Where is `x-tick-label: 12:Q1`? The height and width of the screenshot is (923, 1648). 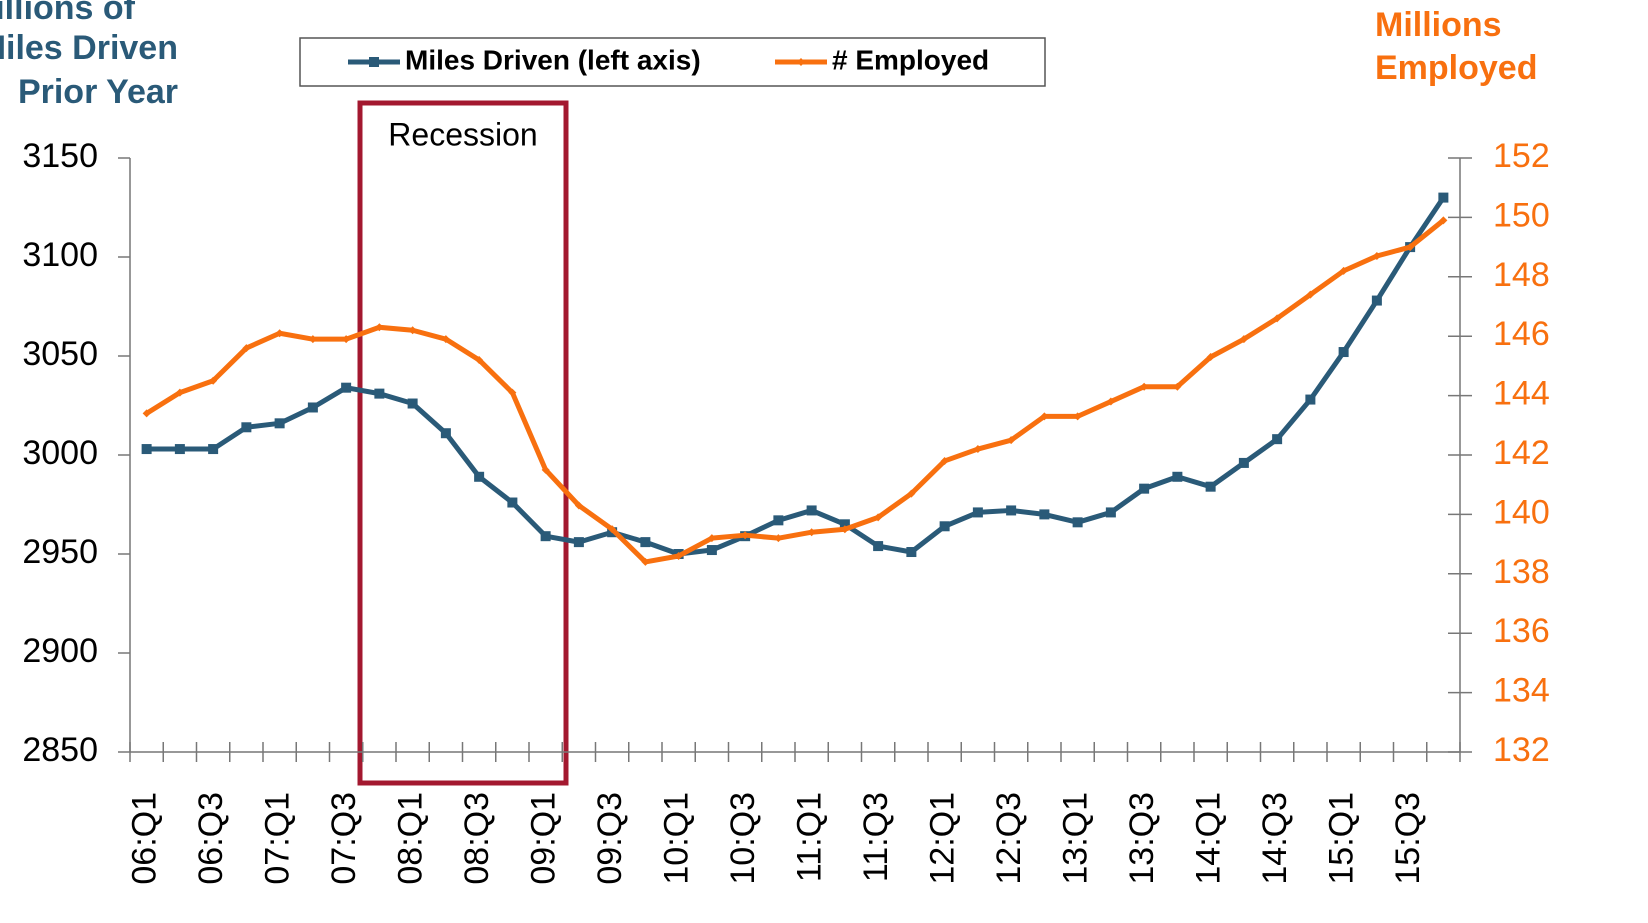 x-tick-label: 12:Q1 is located at coordinates (943, 838).